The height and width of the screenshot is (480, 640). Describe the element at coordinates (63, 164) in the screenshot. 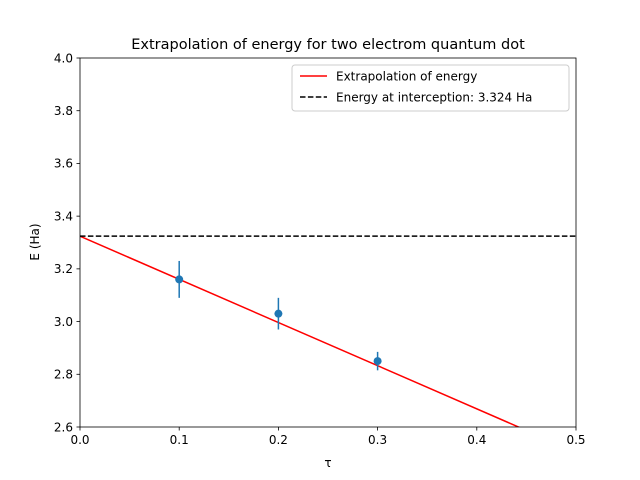

I see `y-tick-label: 3.6` at that location.